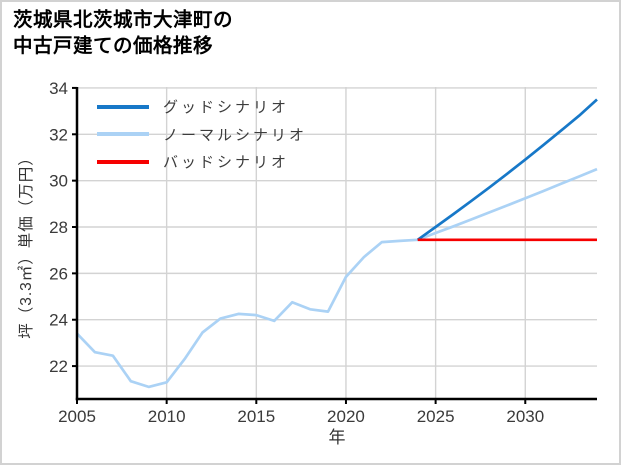  Describe the element at coordinates (123, 161) in the screenshot. I see `bad-scenario-line-icon` at that location.